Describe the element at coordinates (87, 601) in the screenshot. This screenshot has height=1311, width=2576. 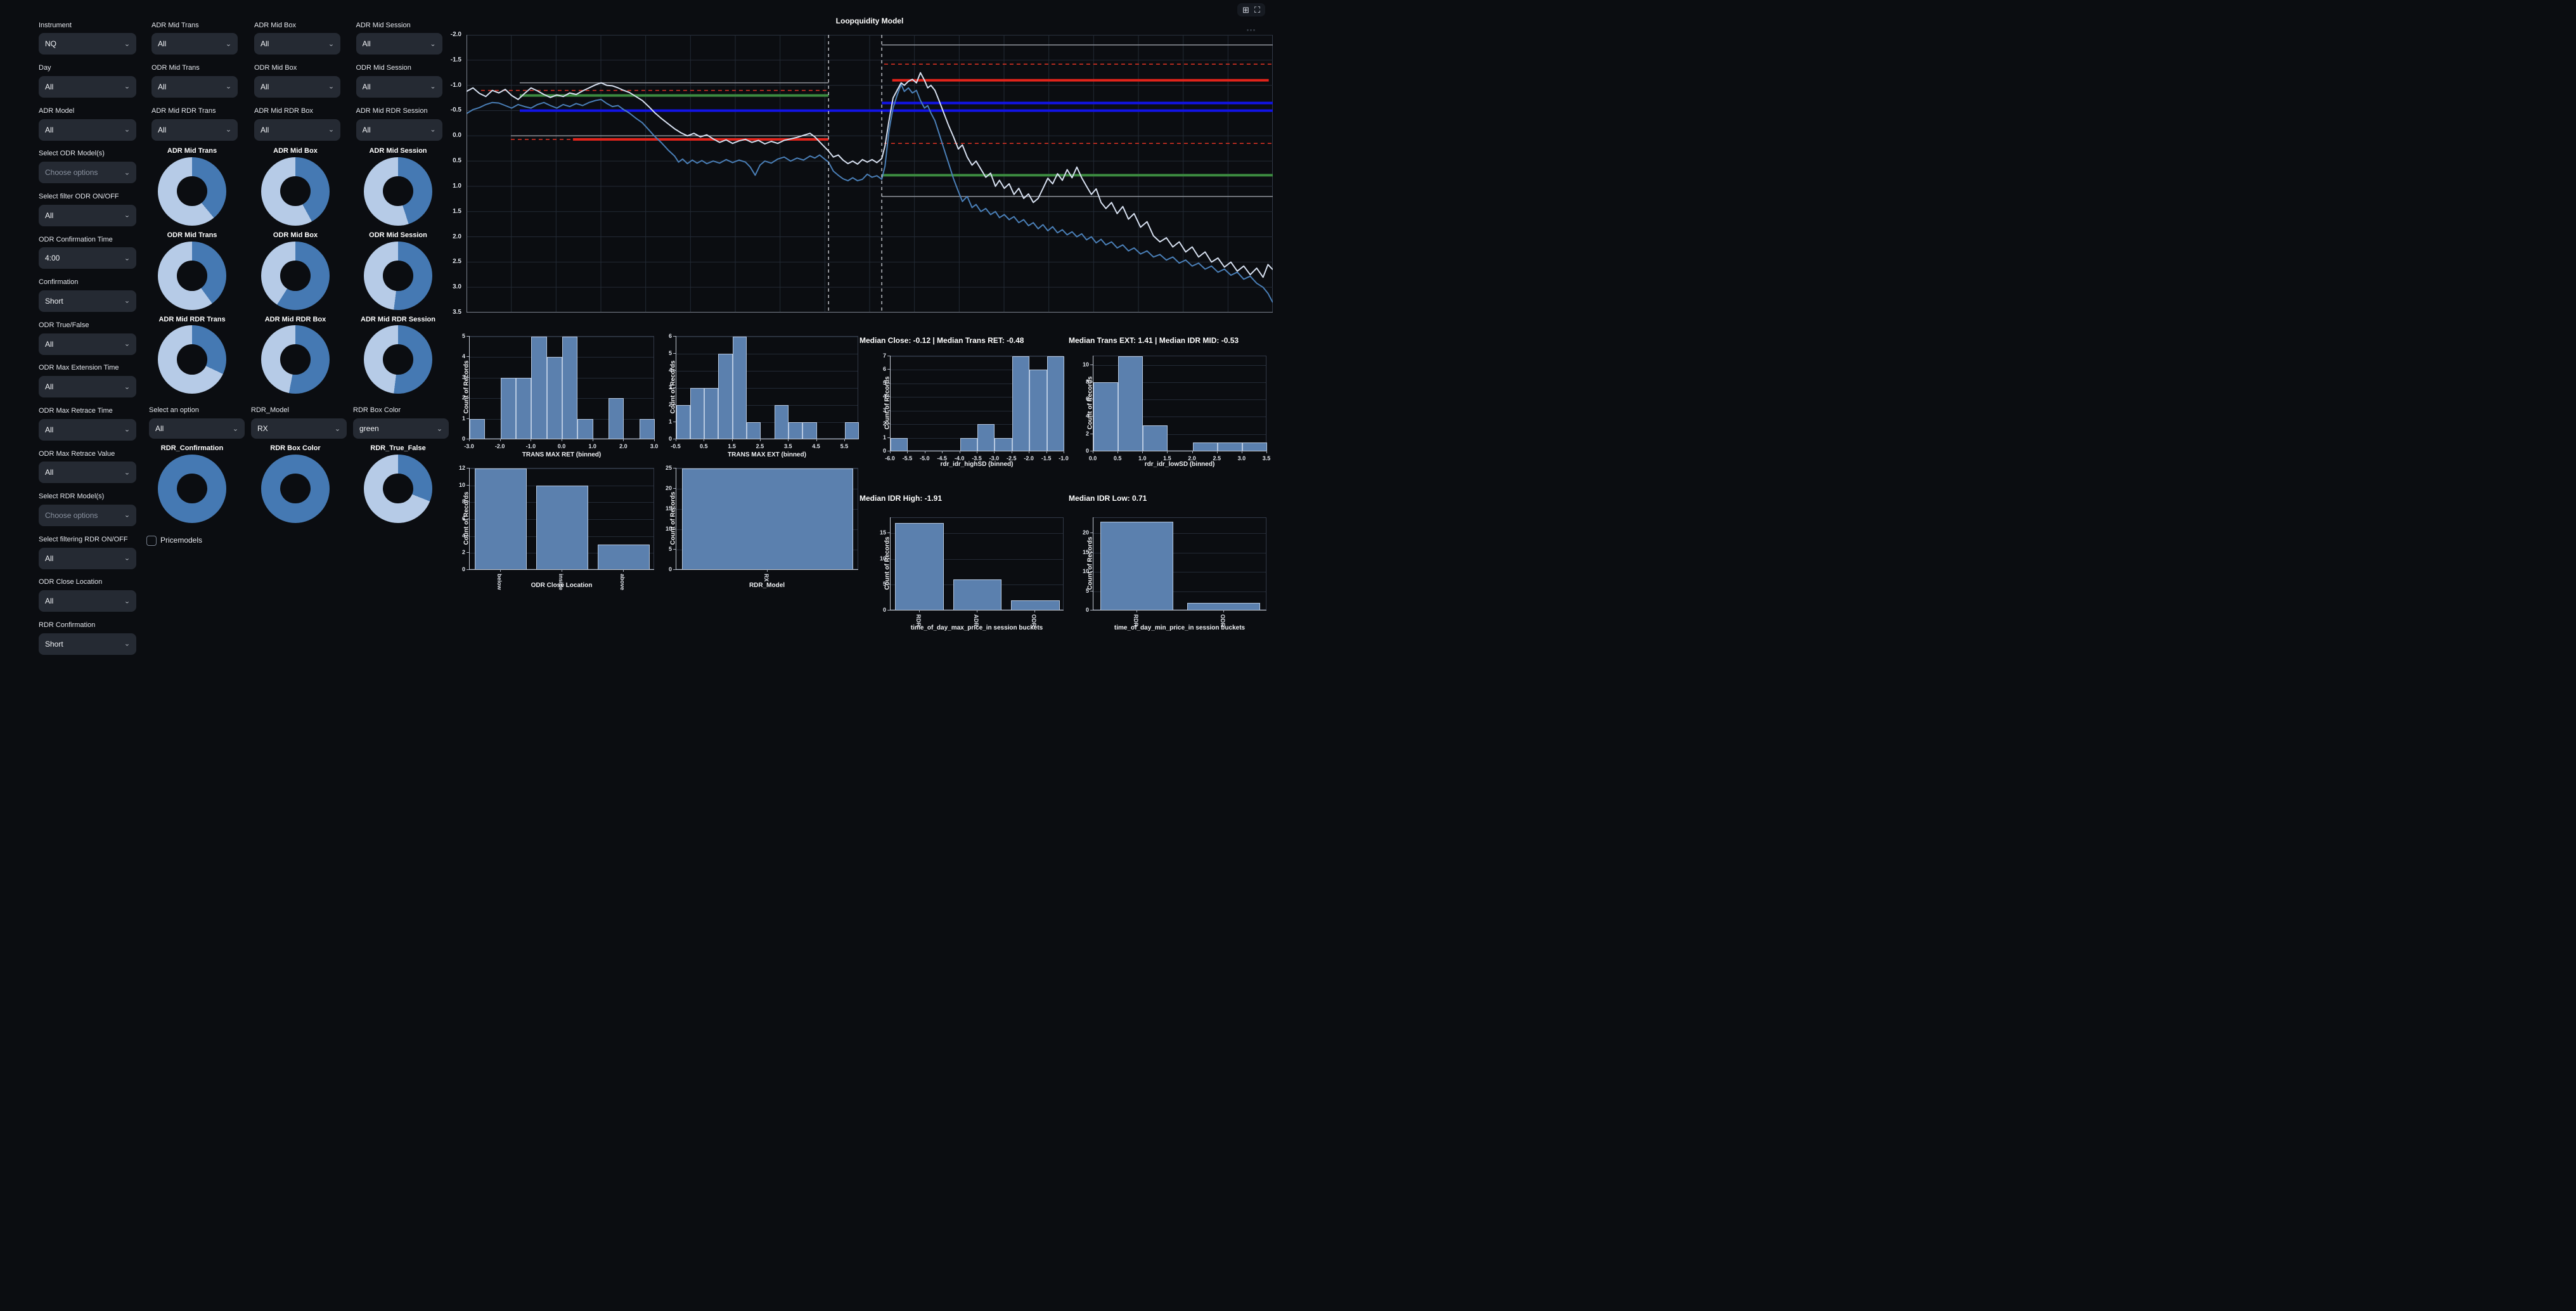
I see `filter-odr-close-location: All ⌄` at that location.